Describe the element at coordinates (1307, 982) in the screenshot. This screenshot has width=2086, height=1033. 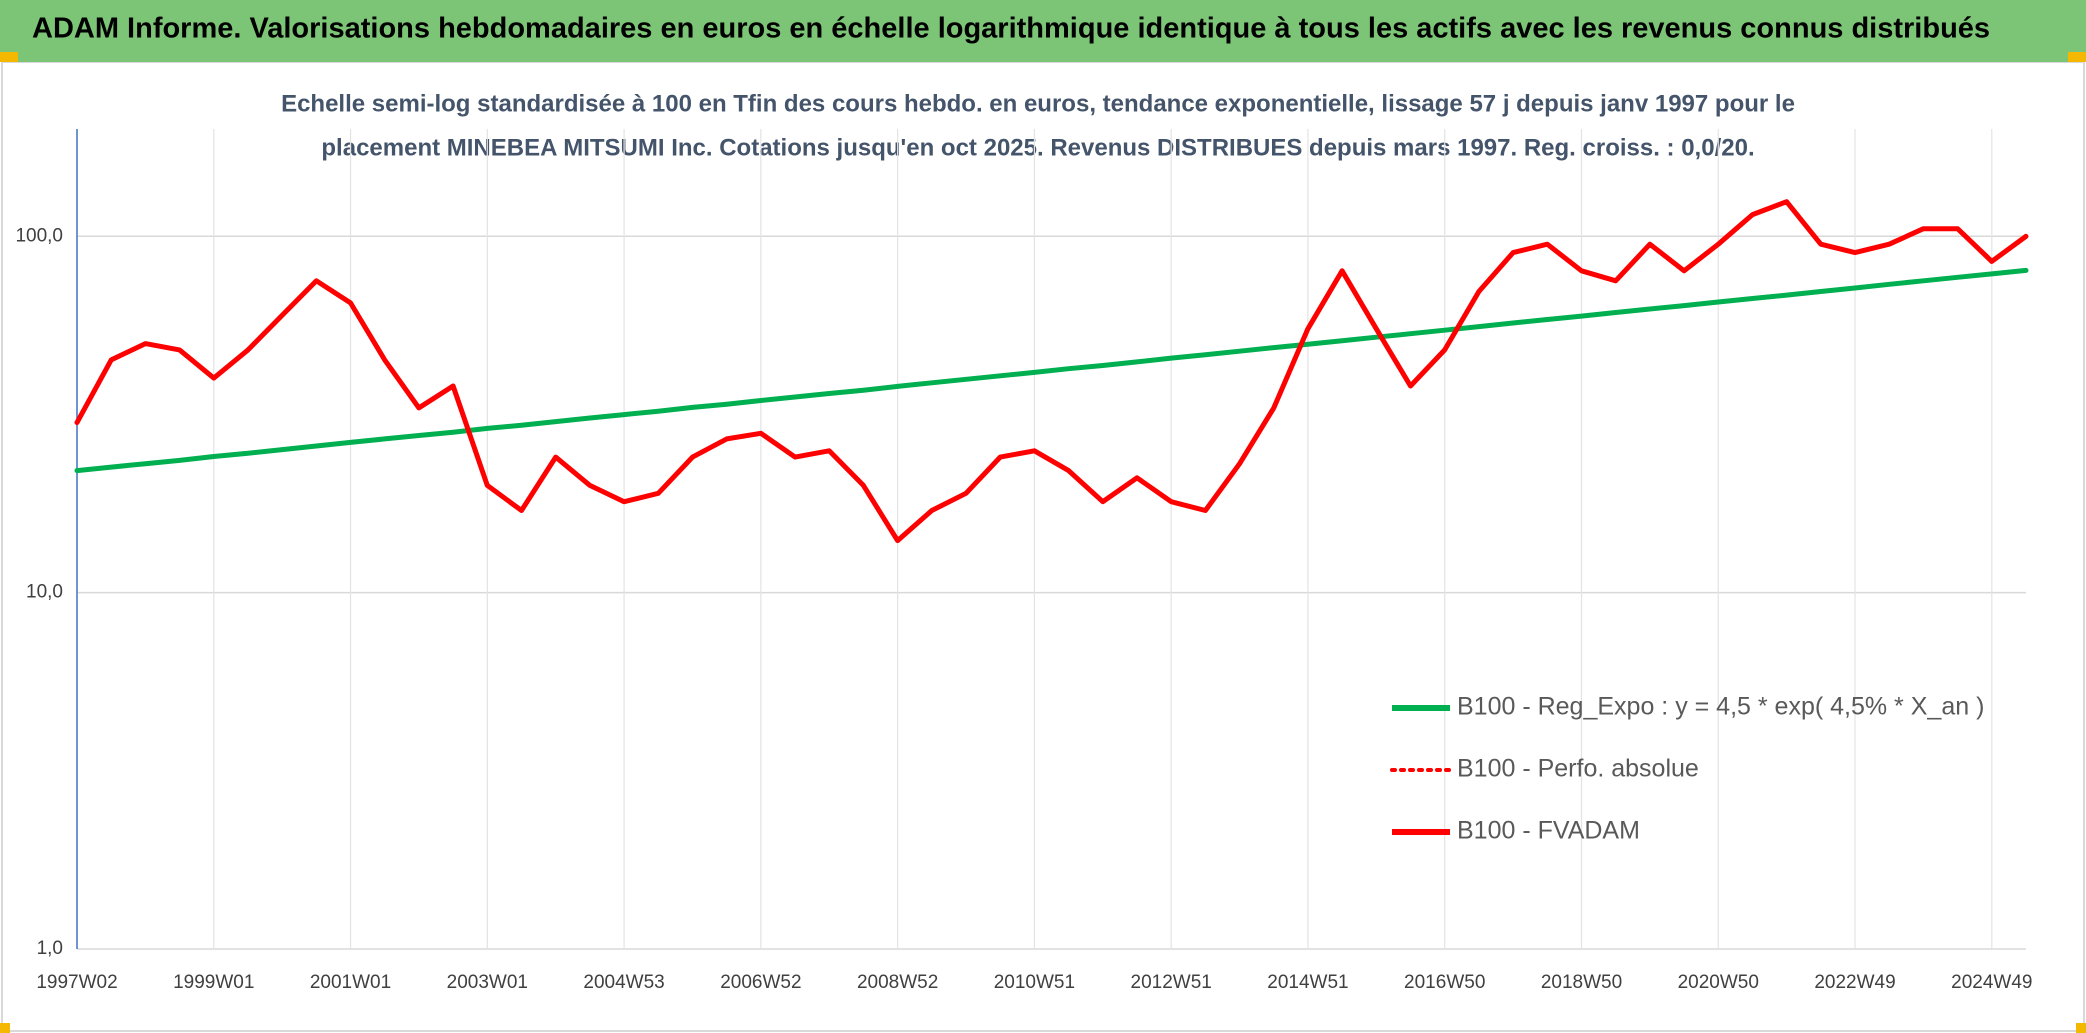
I see `x-tick-label: 2014W51` at that location.